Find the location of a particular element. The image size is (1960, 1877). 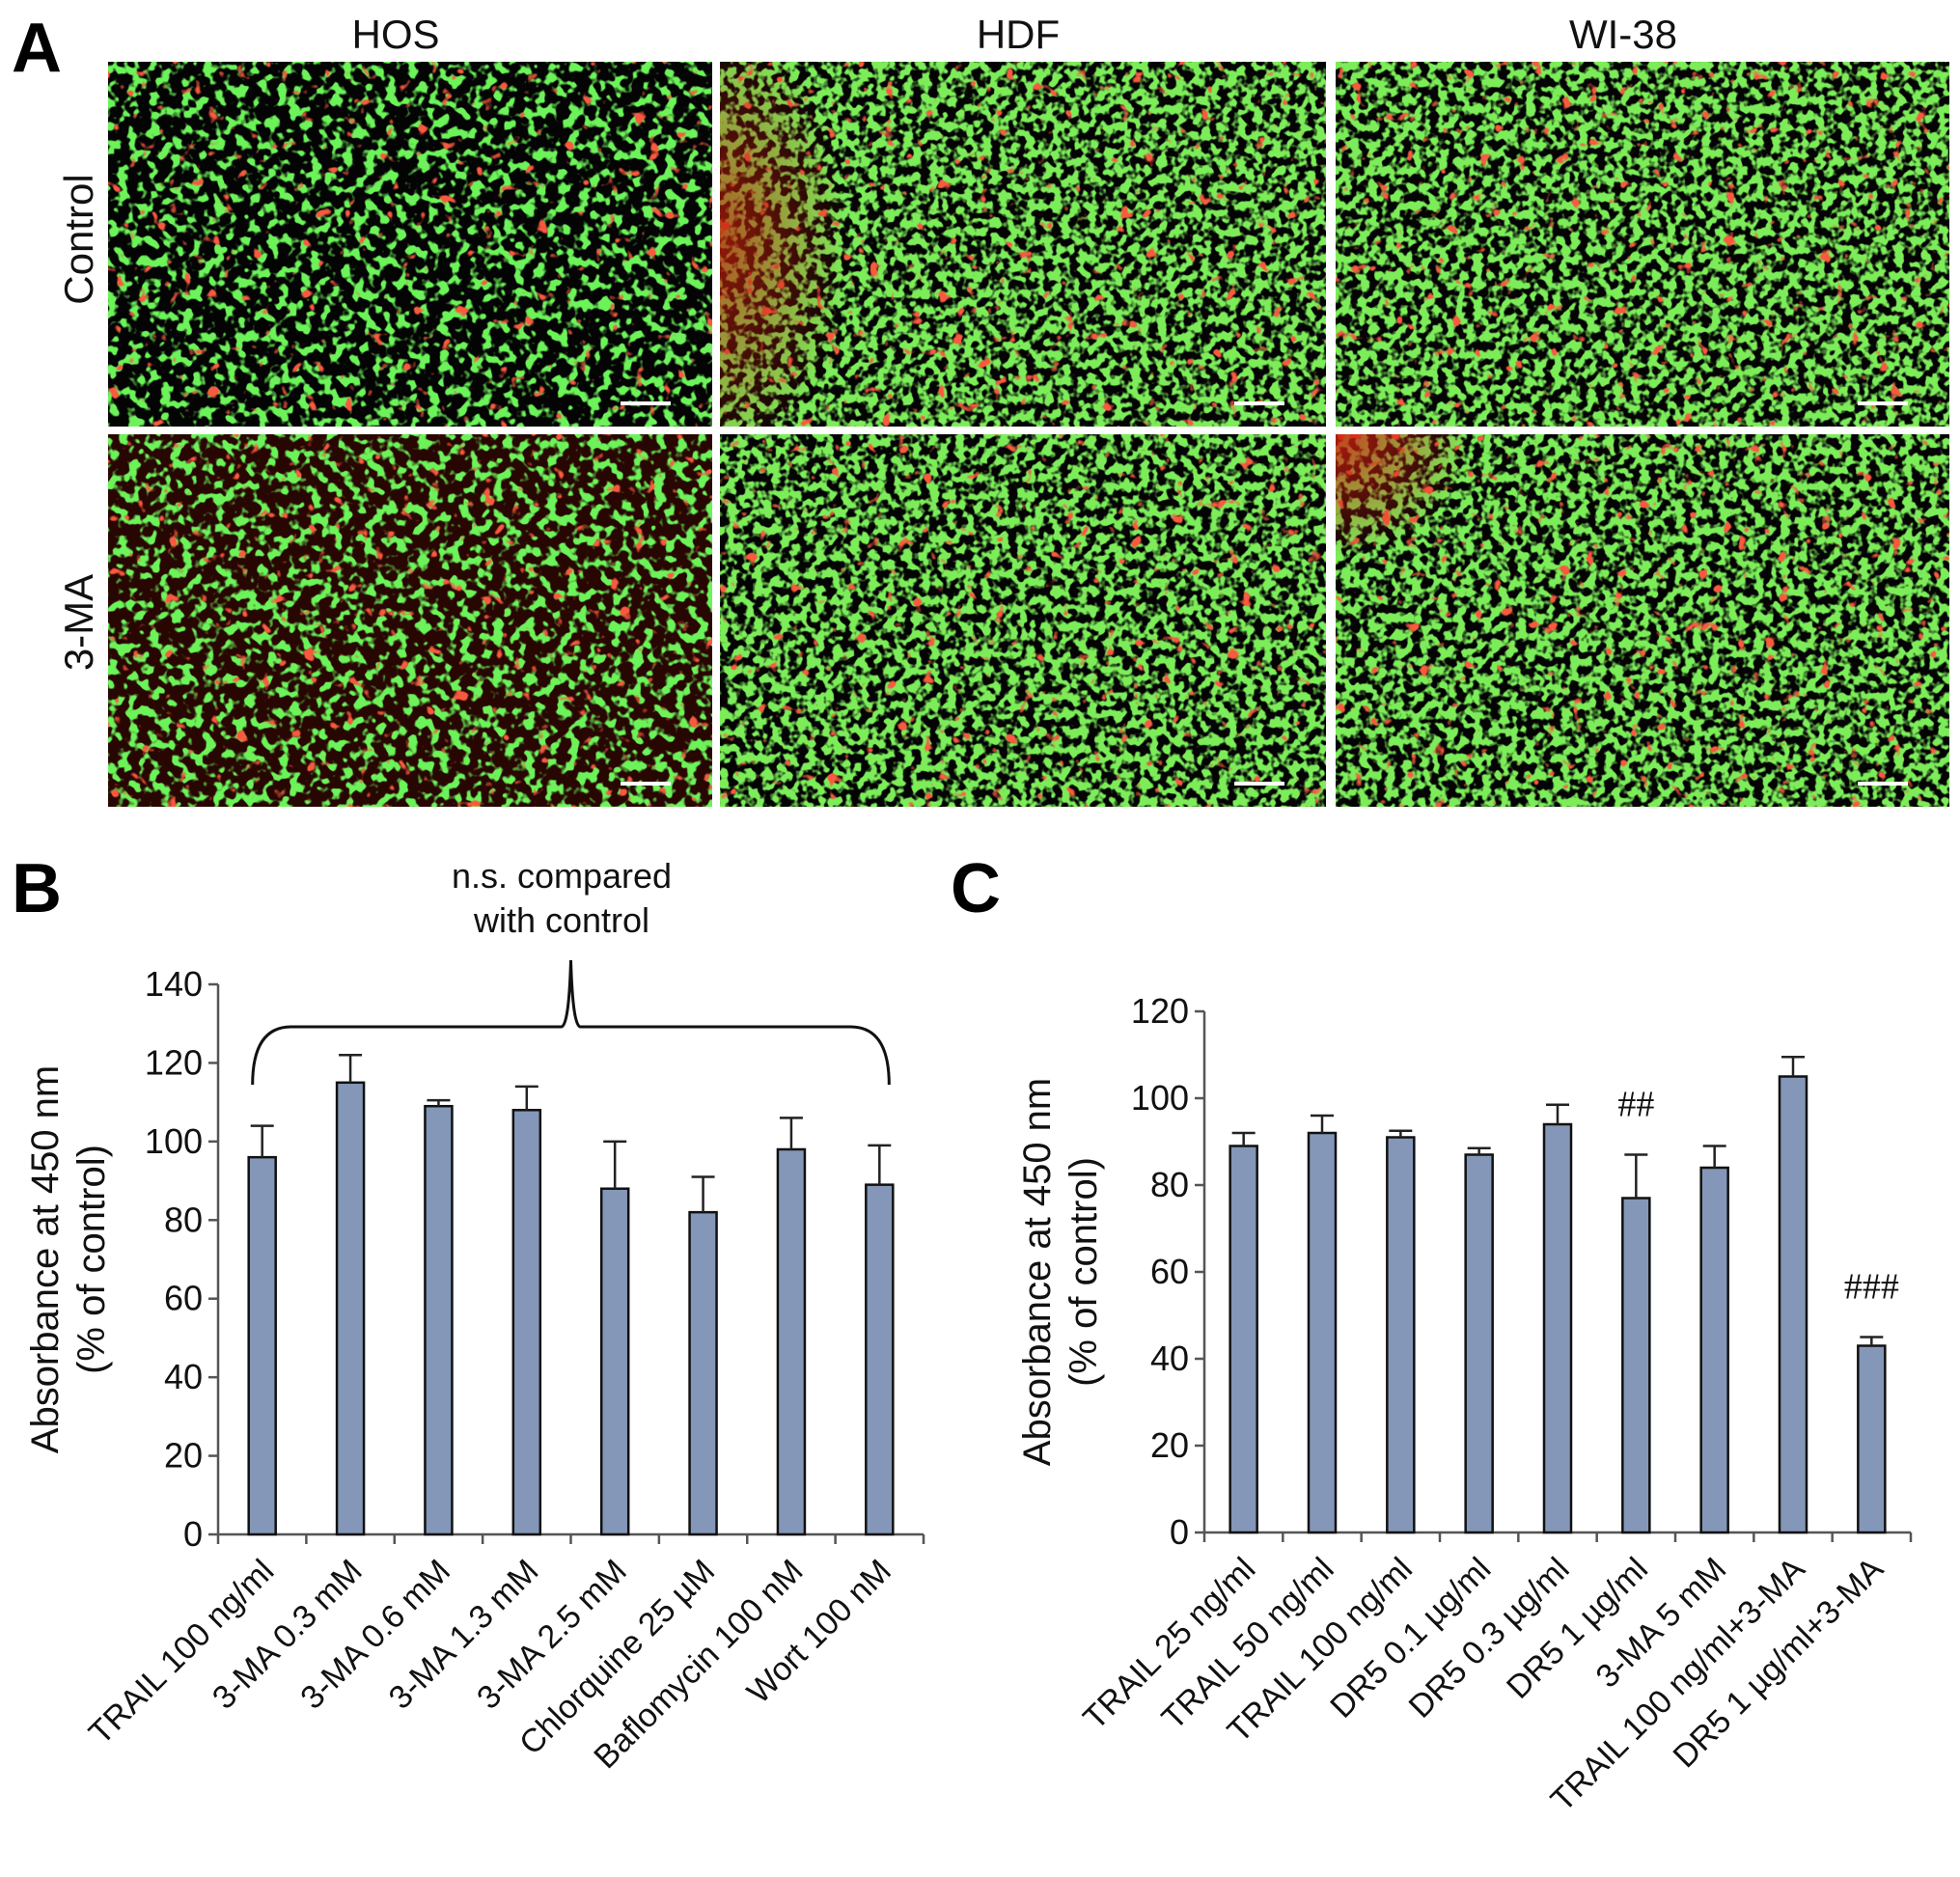

column-header: HOS is located at coordinates (395, 35).